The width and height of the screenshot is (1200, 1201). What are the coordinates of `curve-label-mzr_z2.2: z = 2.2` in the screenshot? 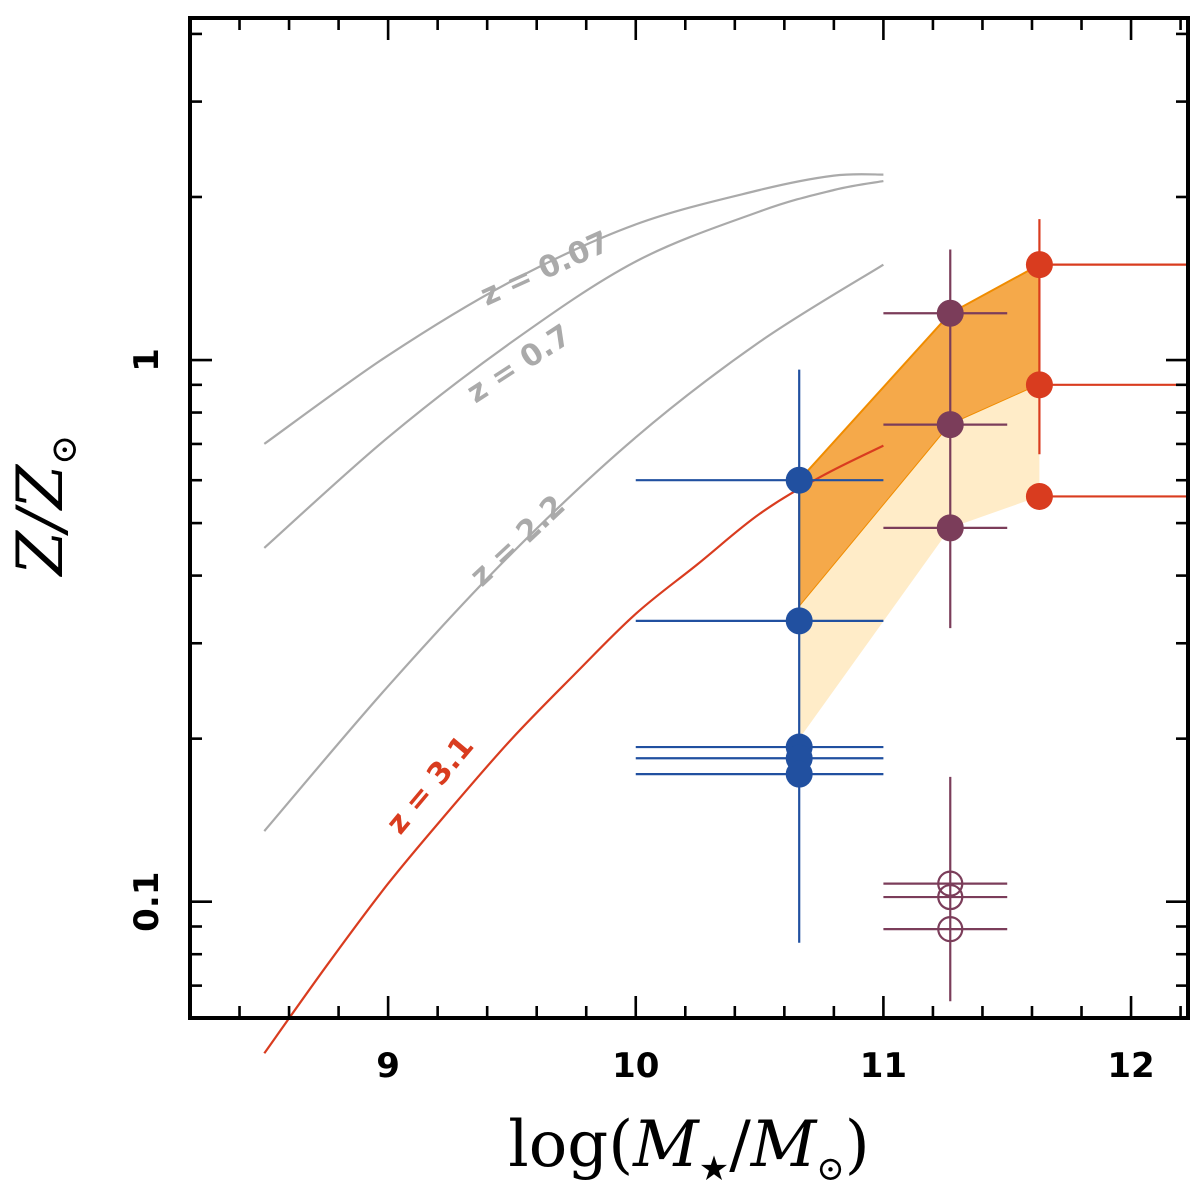 It's located at (517, 540).